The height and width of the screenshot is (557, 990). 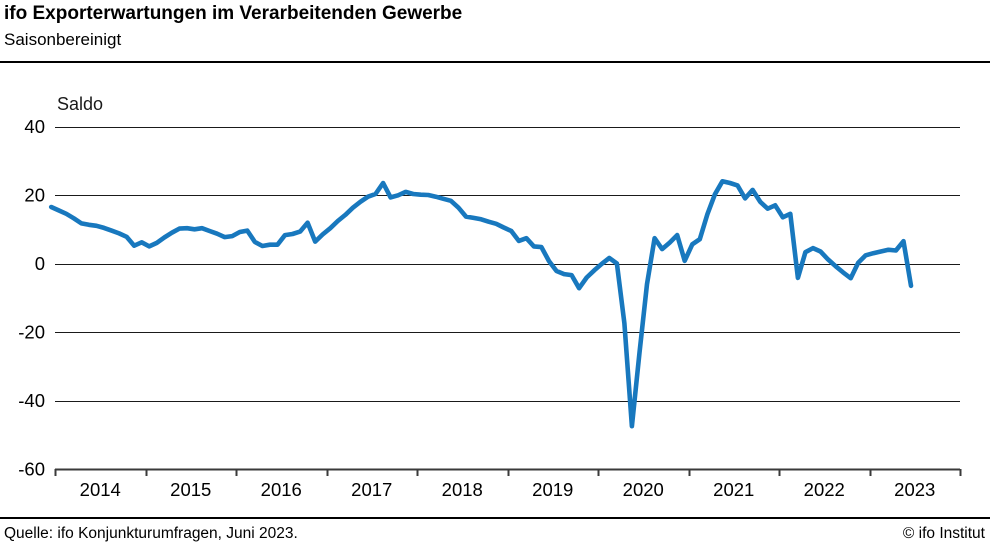 What do you see at coordinates (40, 263) in the screenshot?
I see `y-tick-label: 0` at bounding box center [40, 263].